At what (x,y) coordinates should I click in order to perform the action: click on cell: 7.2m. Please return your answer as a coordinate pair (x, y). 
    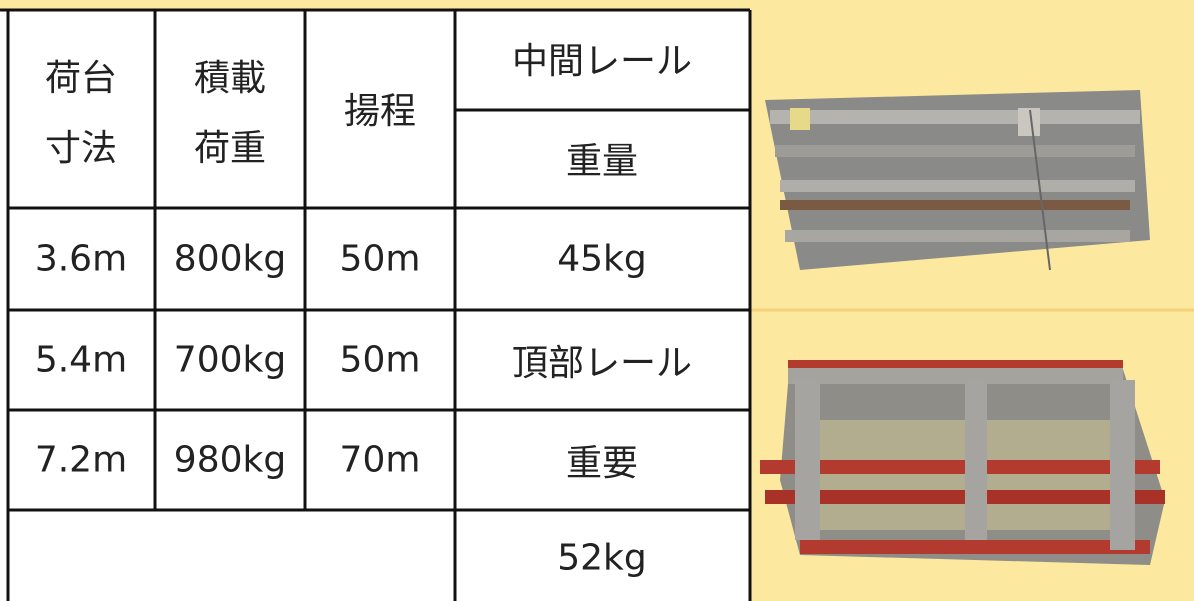
    Looking at the image, I should click on (81, 460).